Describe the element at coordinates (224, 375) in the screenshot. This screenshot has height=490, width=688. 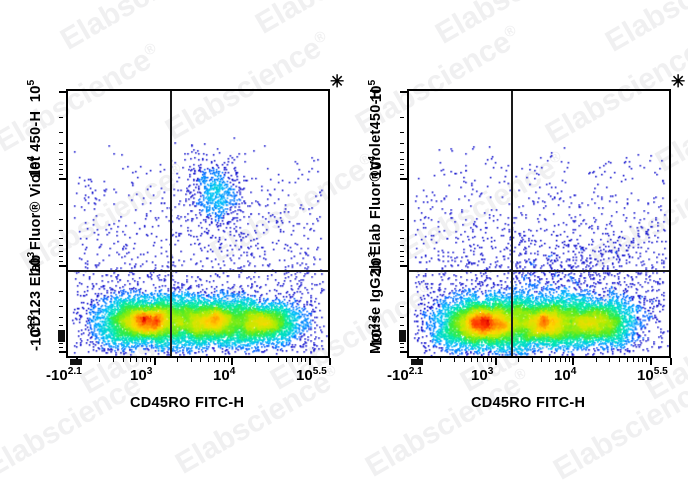
I see `x-tick-label-2: 10⁴` at that location.